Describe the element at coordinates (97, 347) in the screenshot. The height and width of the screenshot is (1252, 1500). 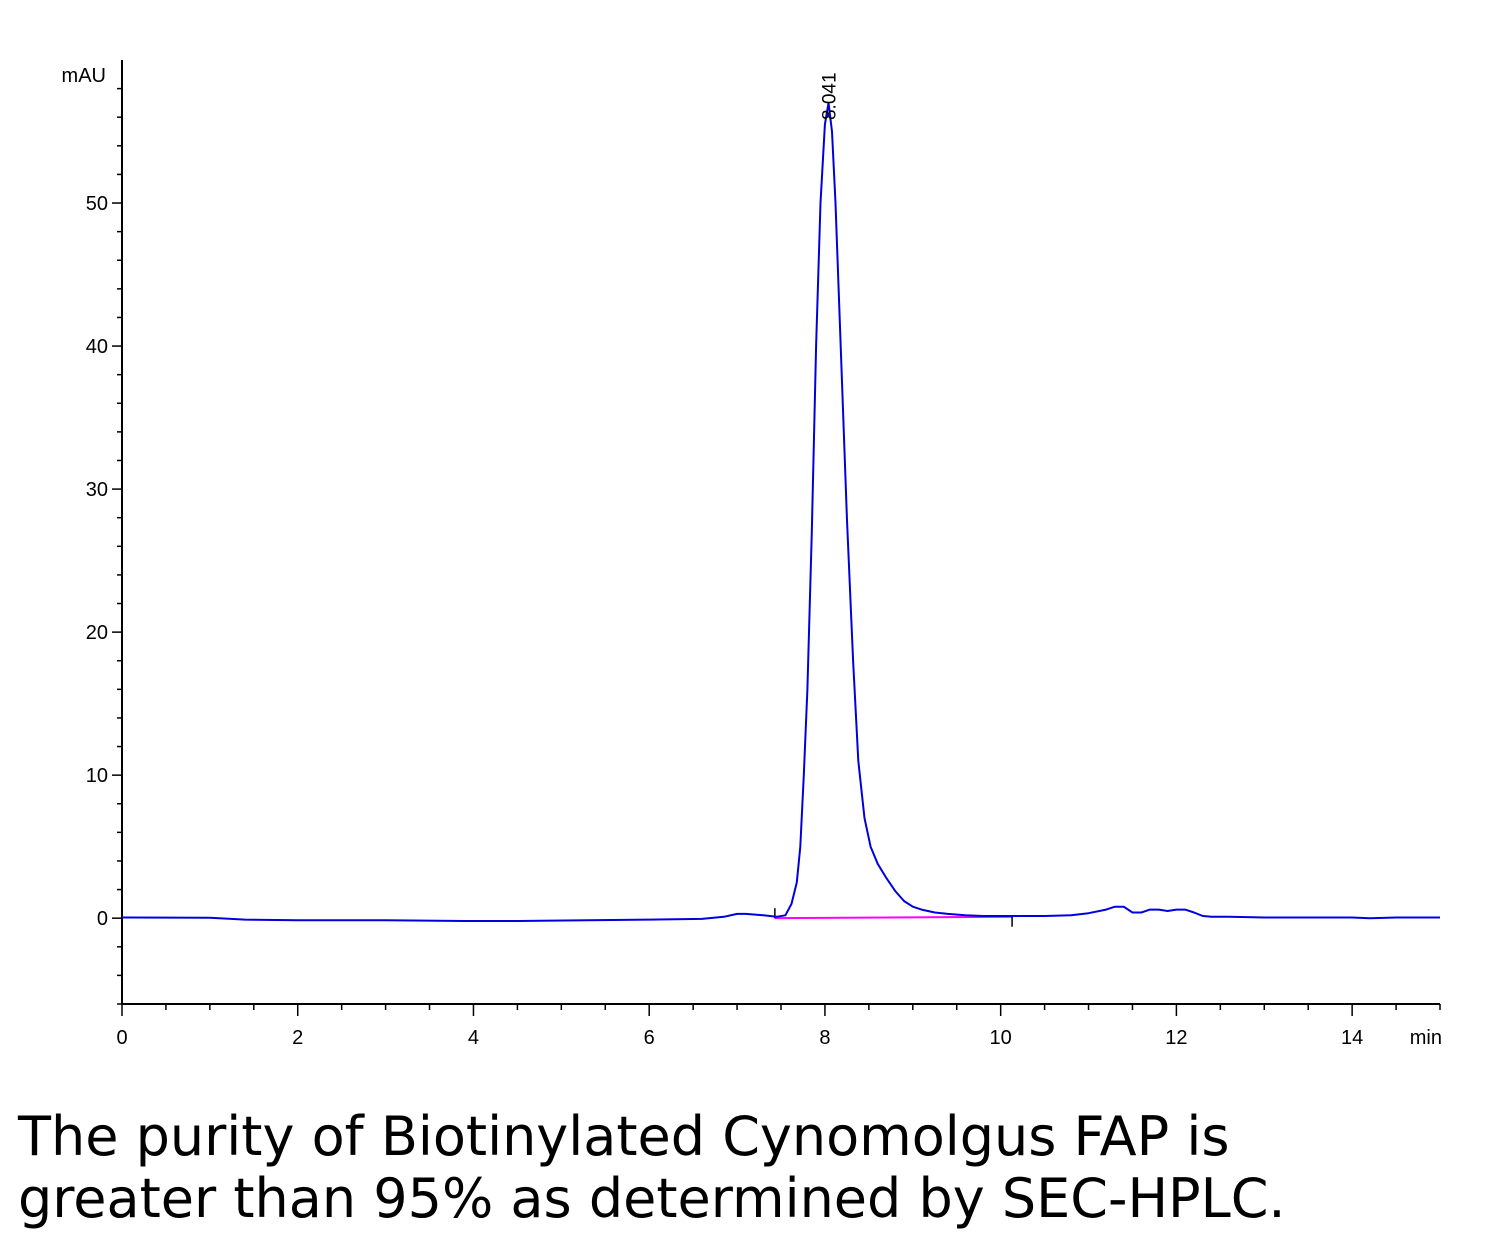
I see `y-tick-label: 40` at that location.